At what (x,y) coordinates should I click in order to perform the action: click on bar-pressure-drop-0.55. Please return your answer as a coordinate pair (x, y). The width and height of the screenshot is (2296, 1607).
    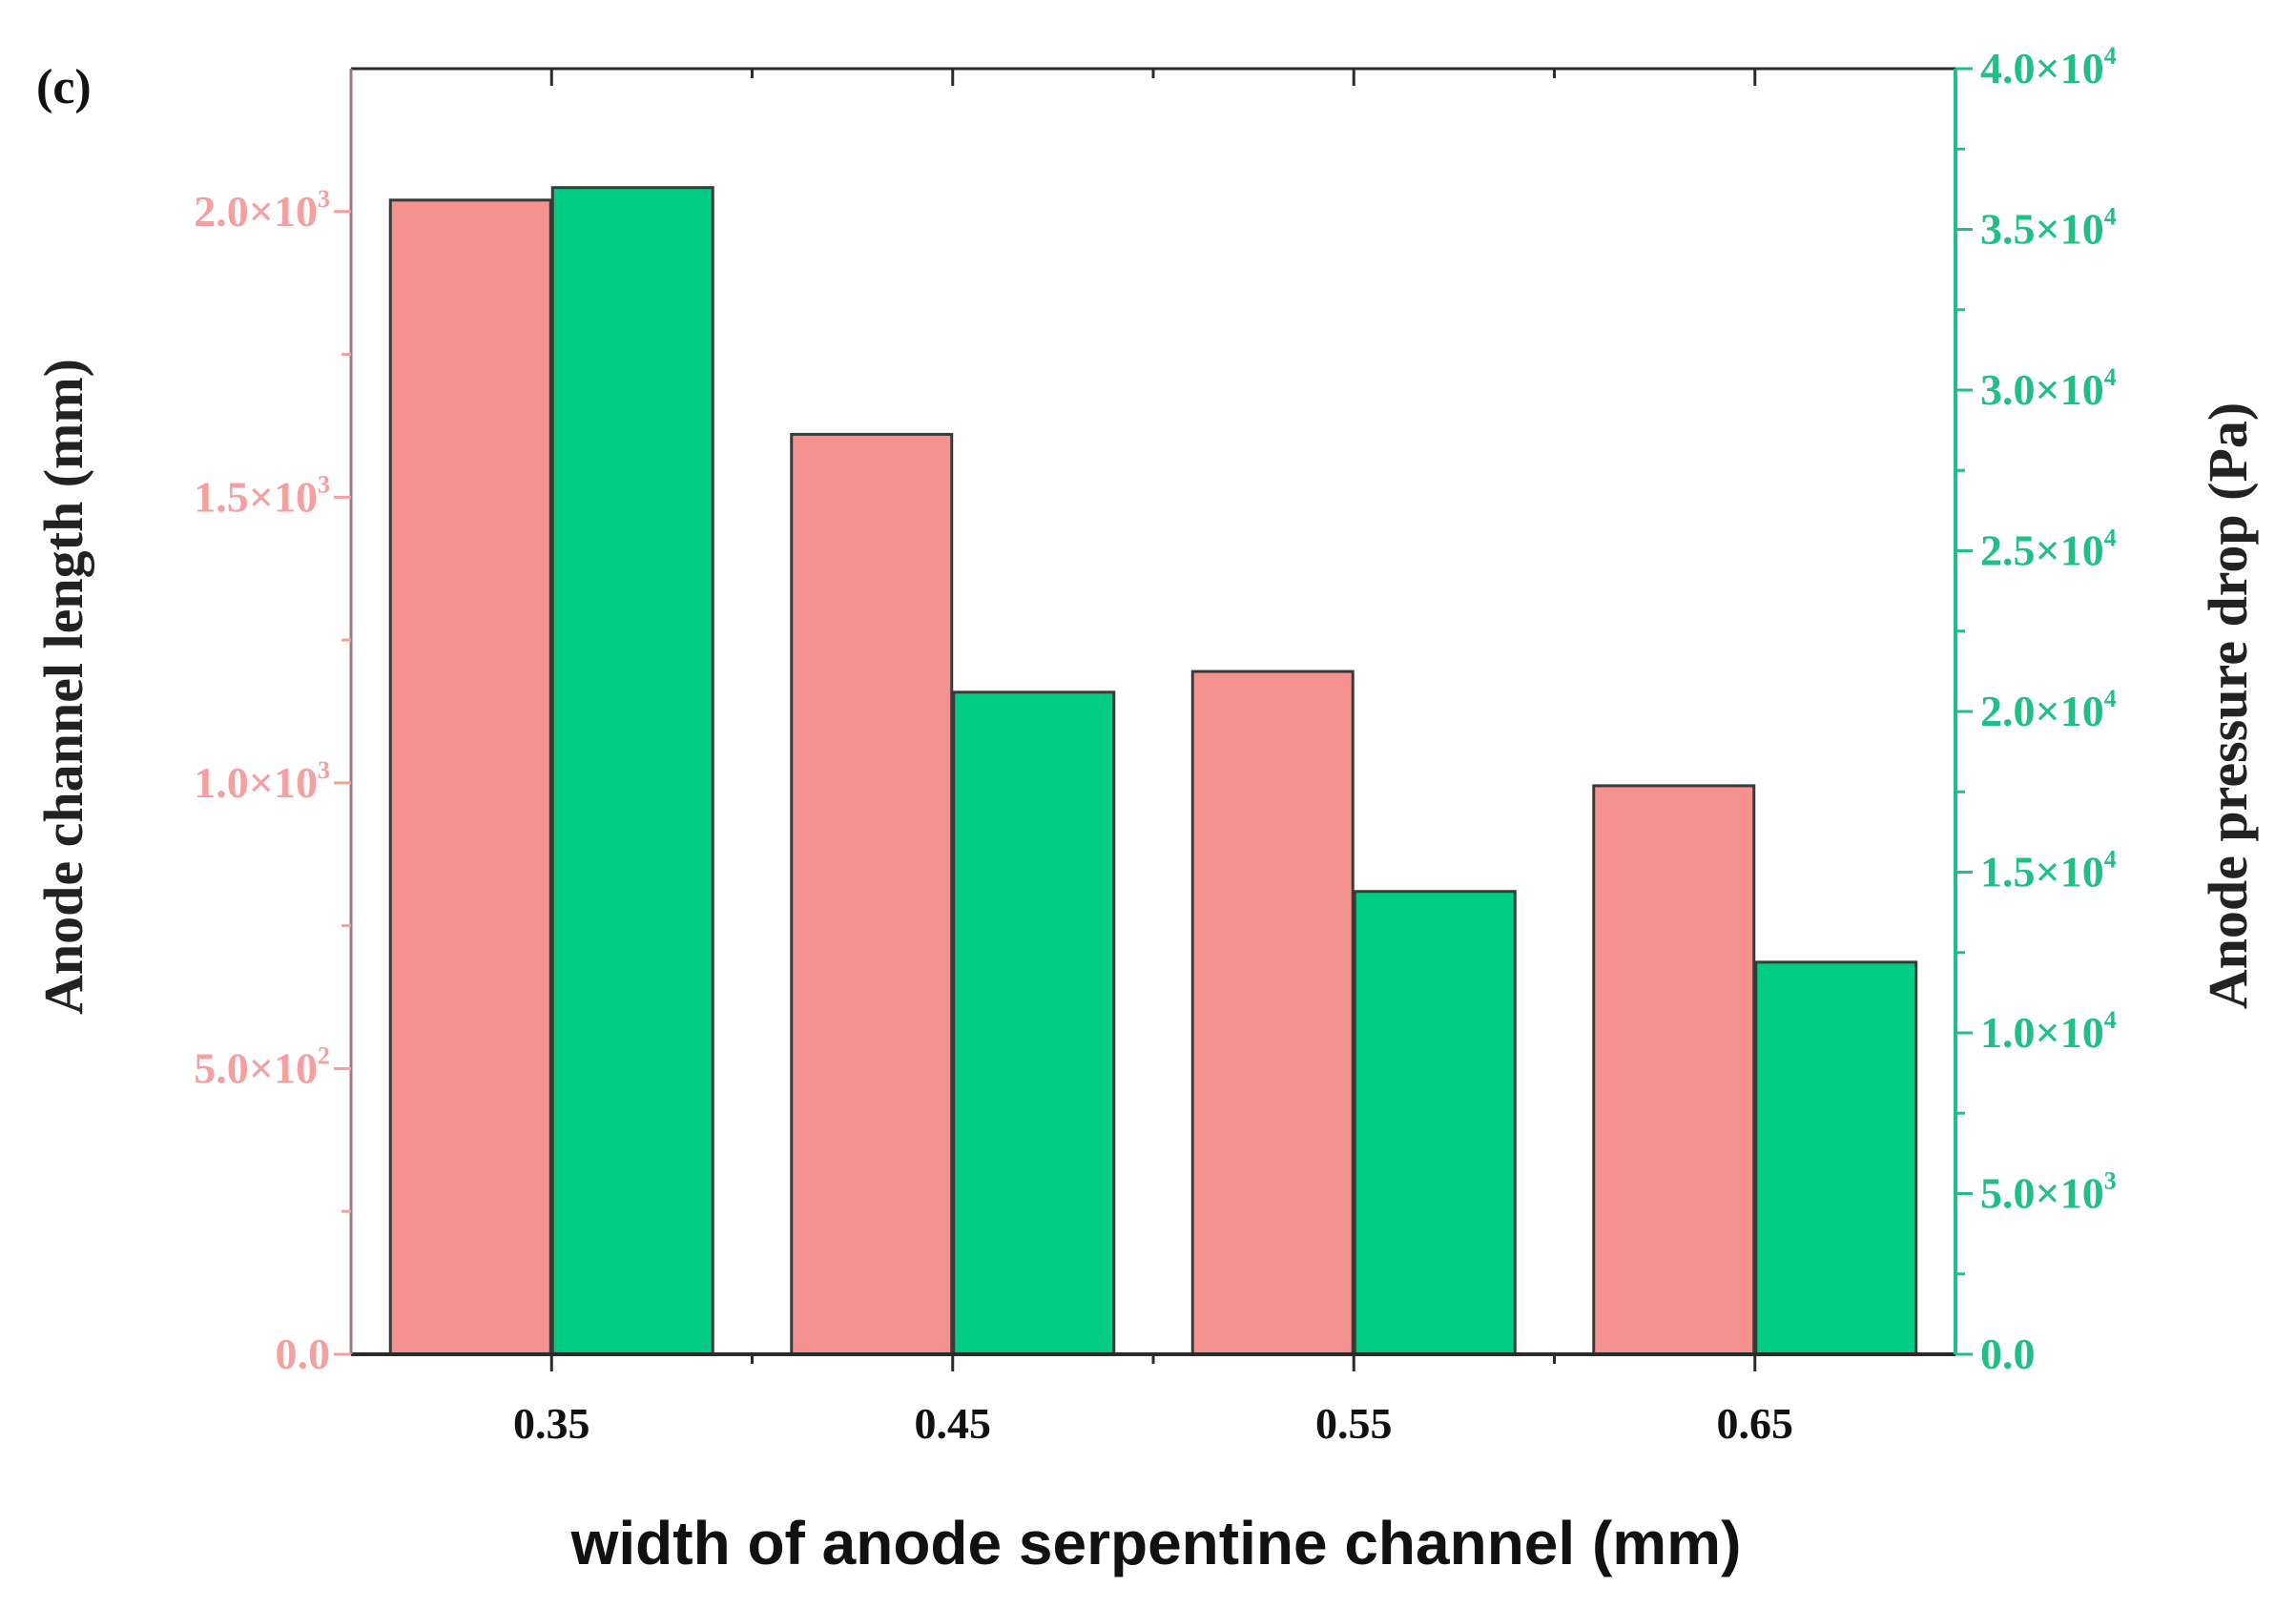
    Looking at the image, I should click on (1435, 1123).